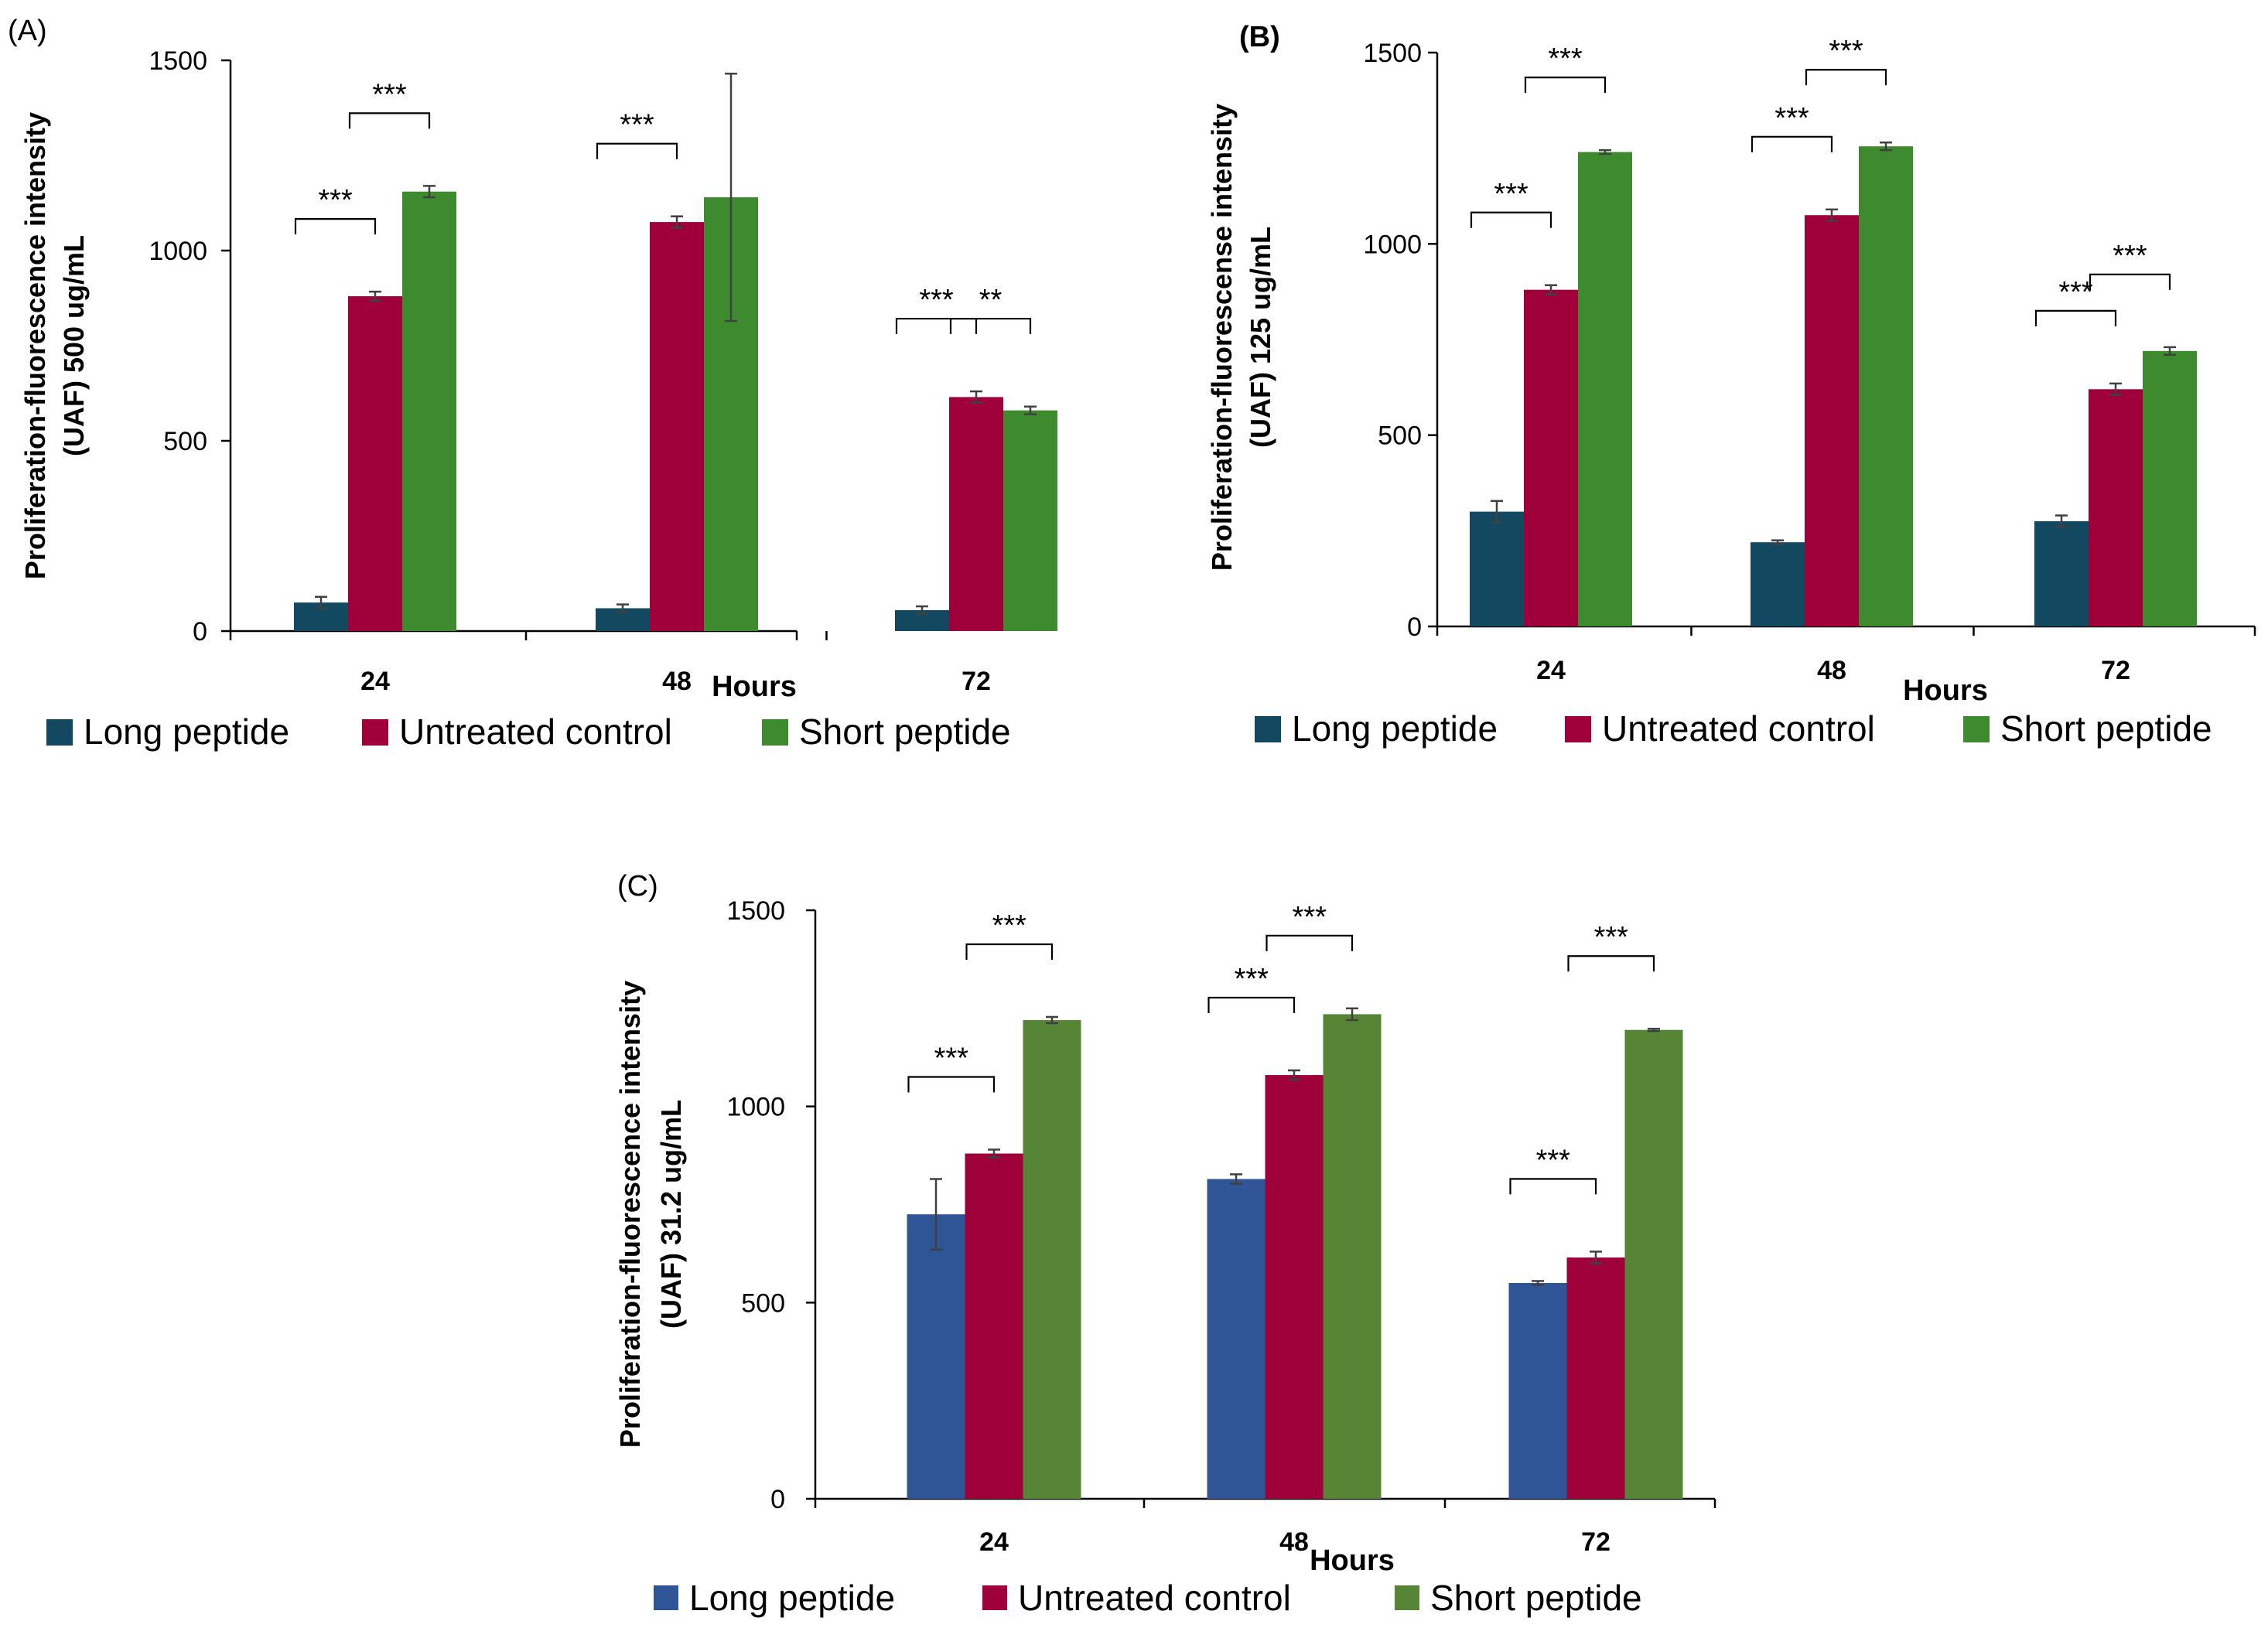 This screenshot has height=1638, width=2268. I want to click on panel-label: (A), so click(28, 31).